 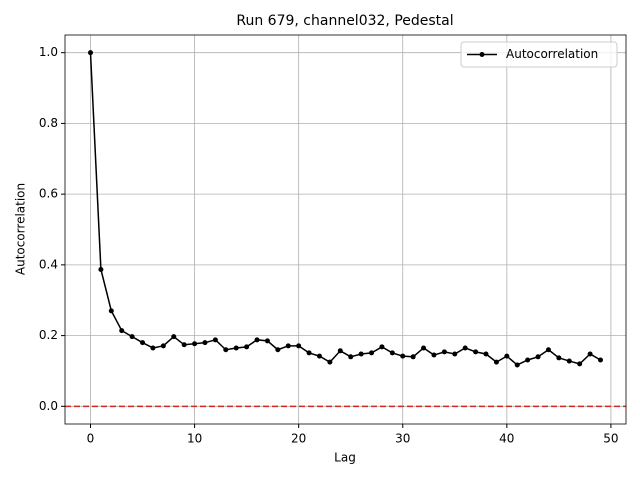 What do you see at coordinates (610, 439) in the screenshot?
I see `x-tick-label: 50` at bounding box center [610, 439].